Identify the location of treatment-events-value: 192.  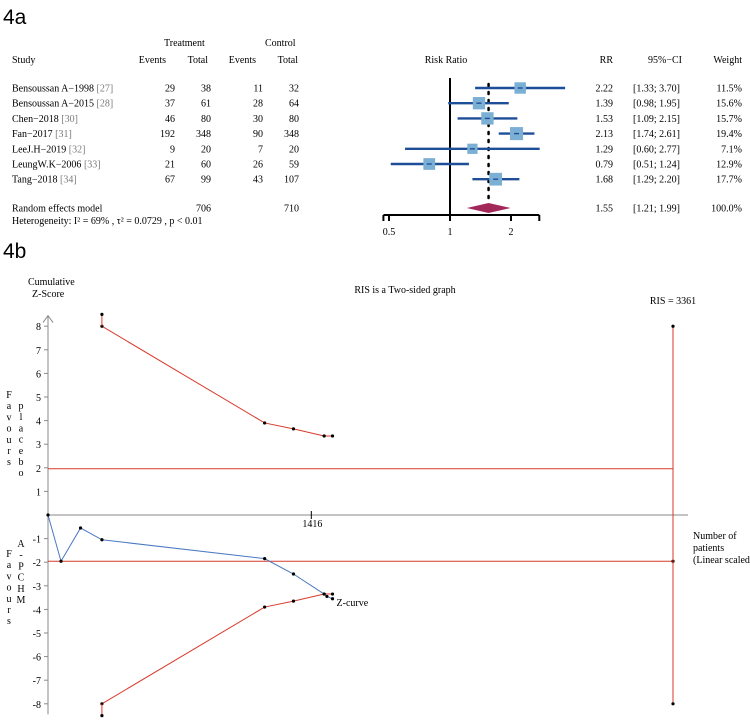
(167, 134).